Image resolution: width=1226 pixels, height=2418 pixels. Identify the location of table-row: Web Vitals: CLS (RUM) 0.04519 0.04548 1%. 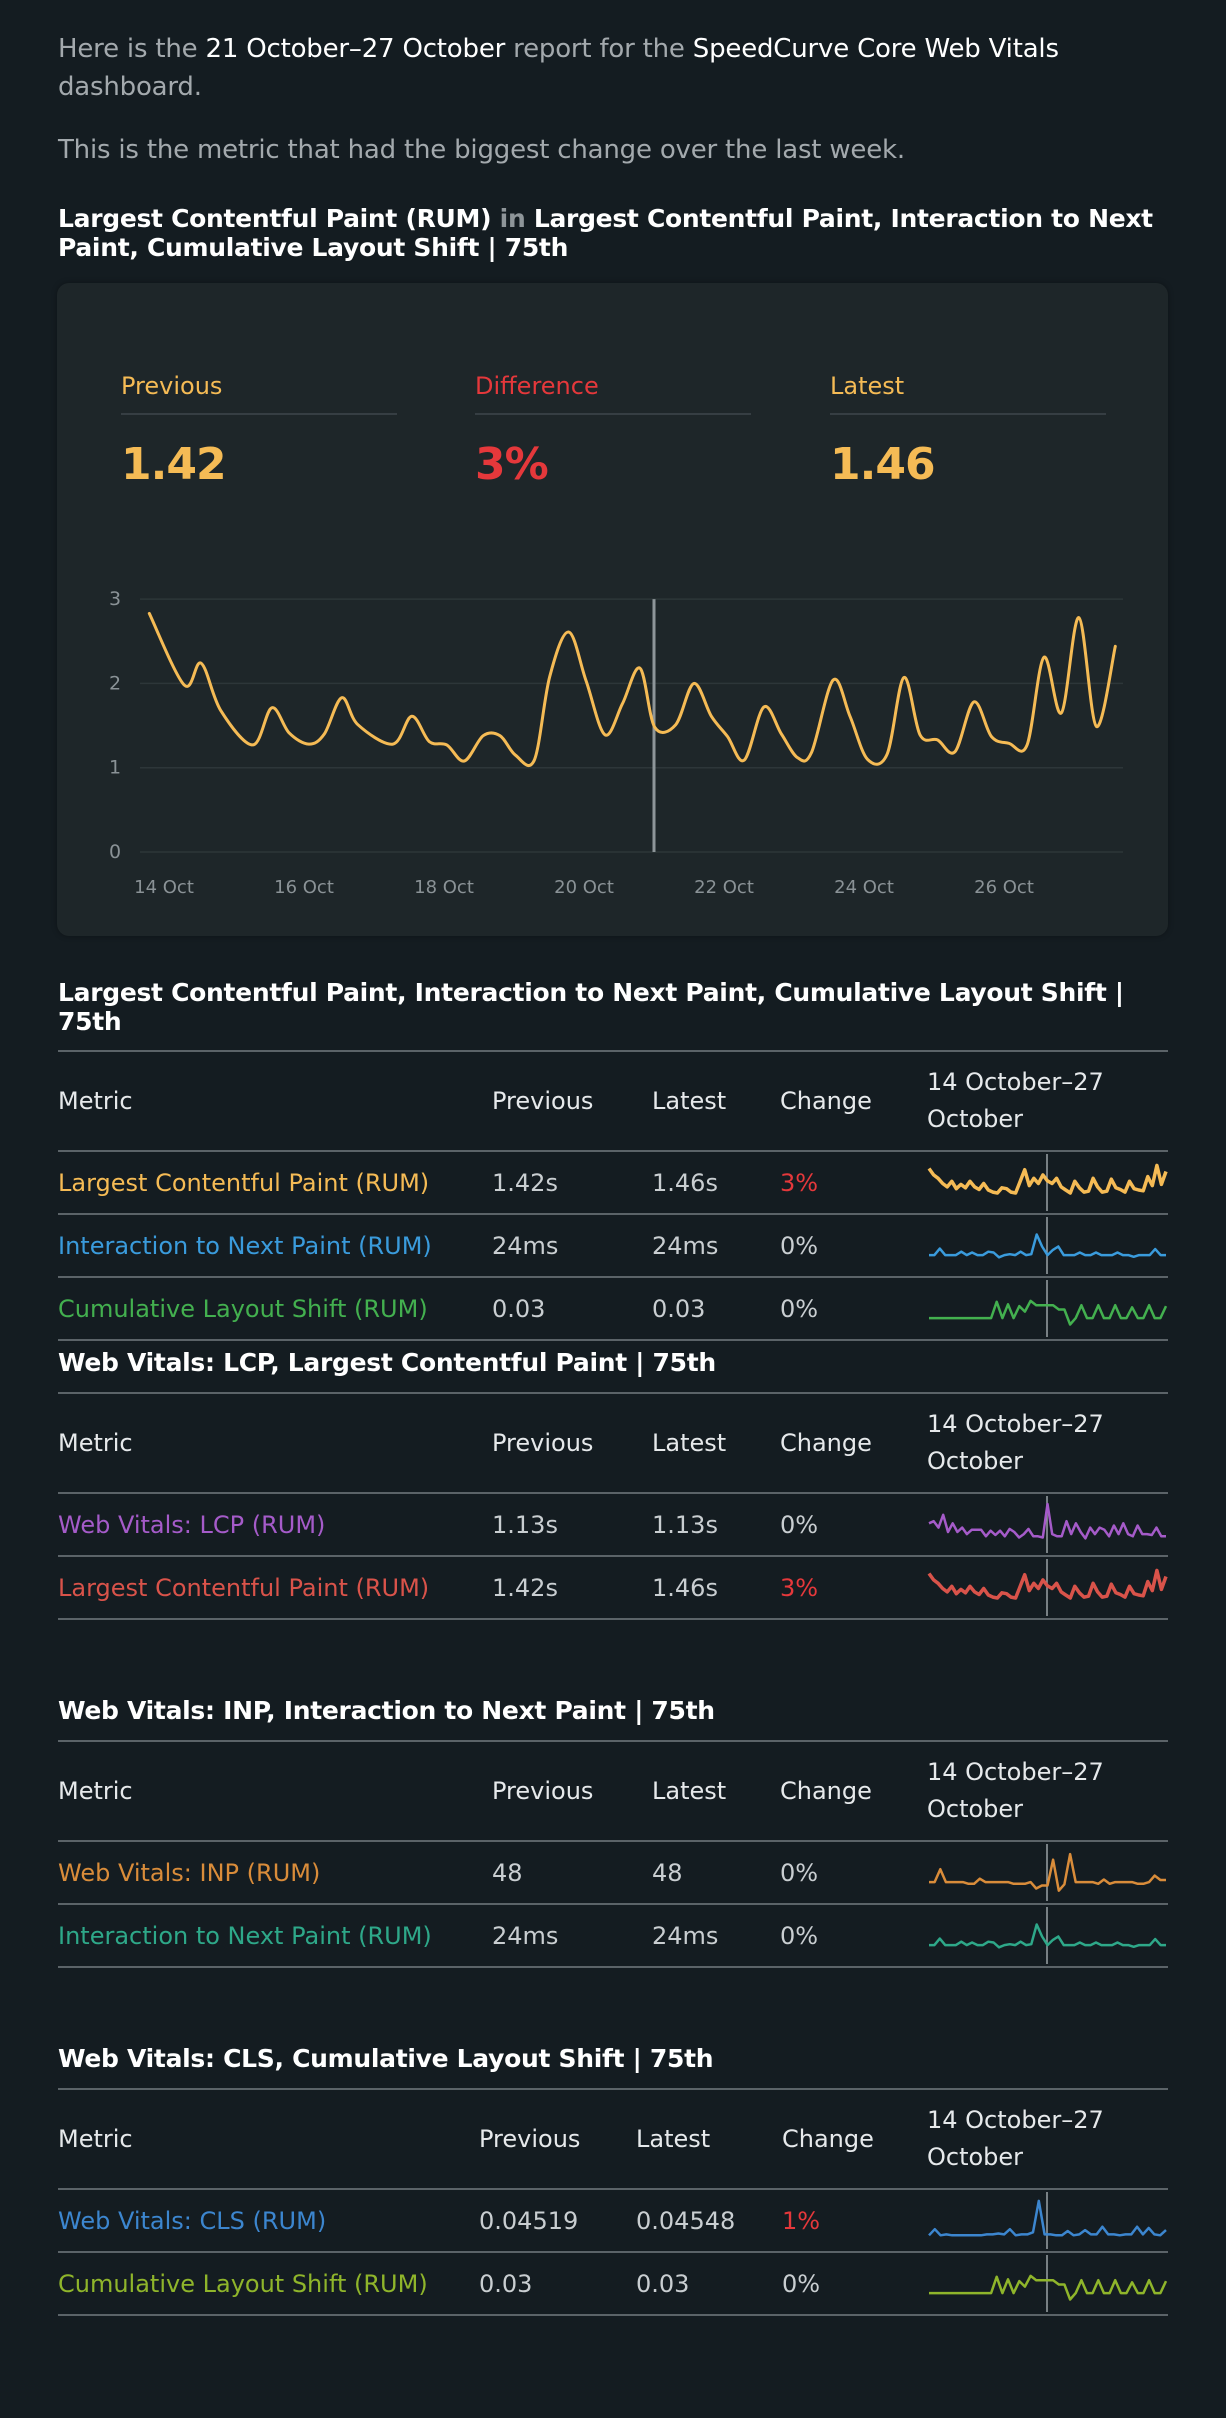
(613, 2221).